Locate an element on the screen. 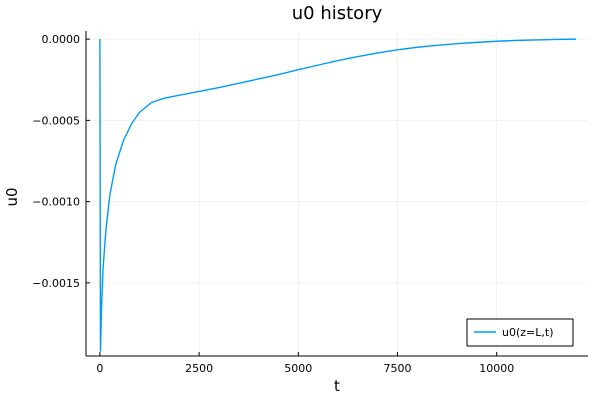  chart-title: u0 history is located at coordinates (337, 13).